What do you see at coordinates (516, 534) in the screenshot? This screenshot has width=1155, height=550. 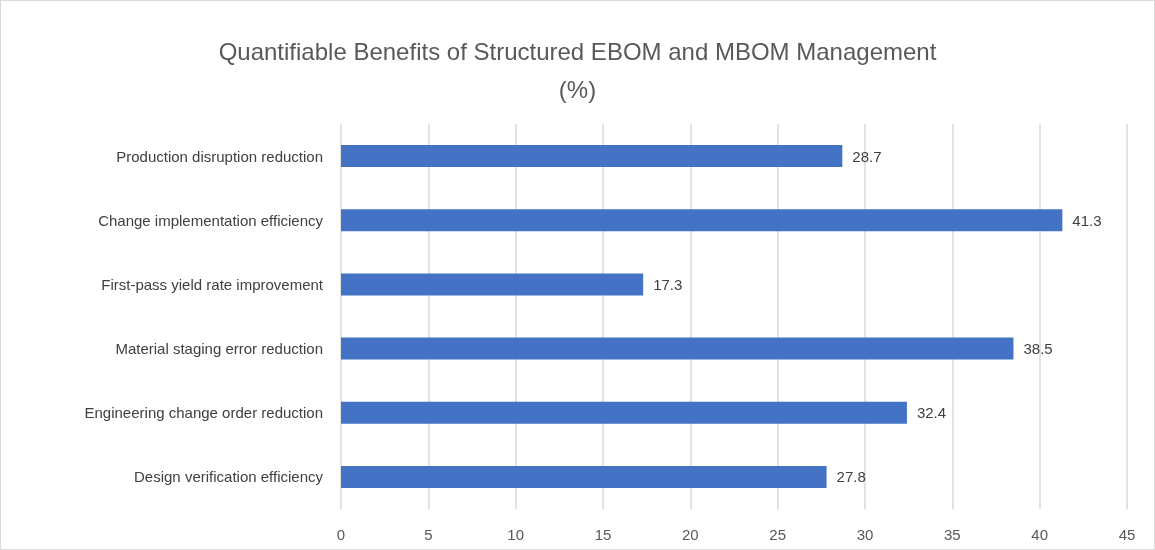 I see `x-tick-label: 10` at bounding box center [516, 534].